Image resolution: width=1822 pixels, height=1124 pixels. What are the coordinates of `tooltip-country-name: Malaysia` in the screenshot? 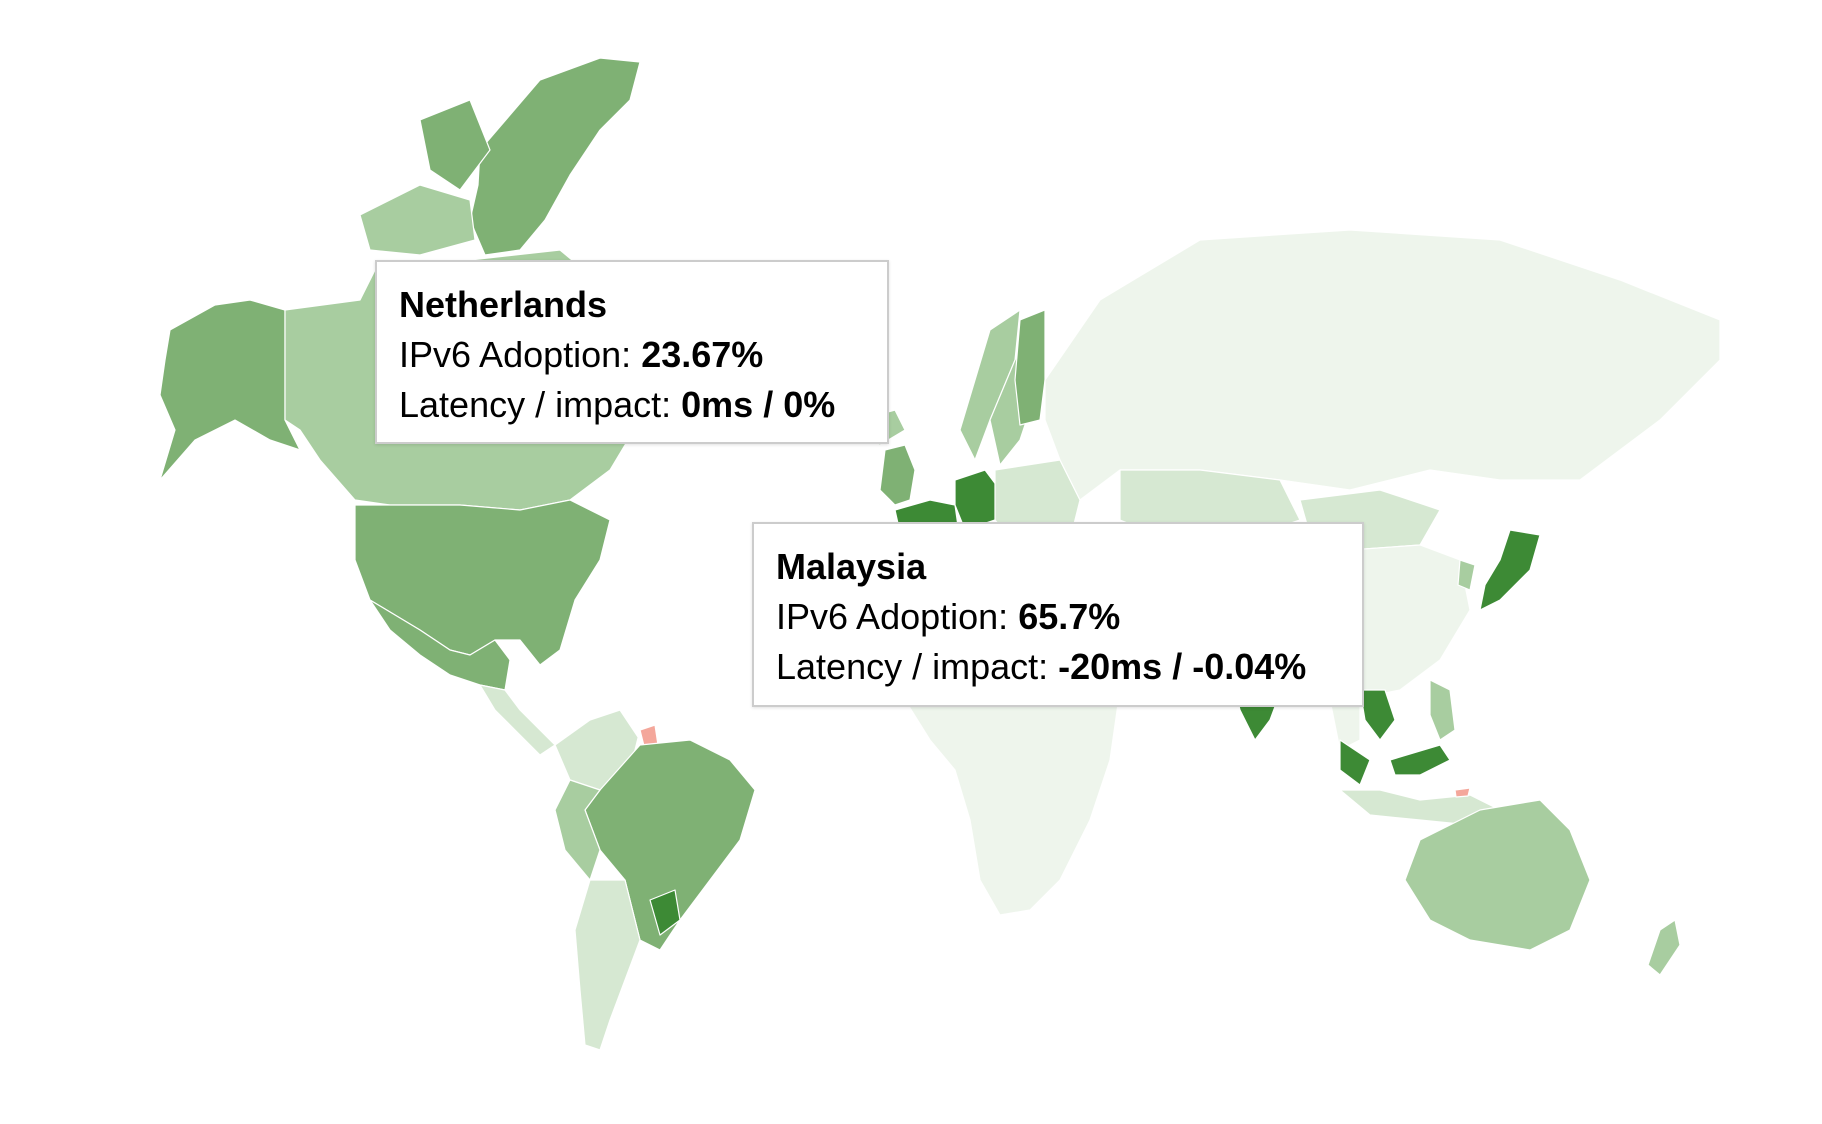 It's located at (851, 566).